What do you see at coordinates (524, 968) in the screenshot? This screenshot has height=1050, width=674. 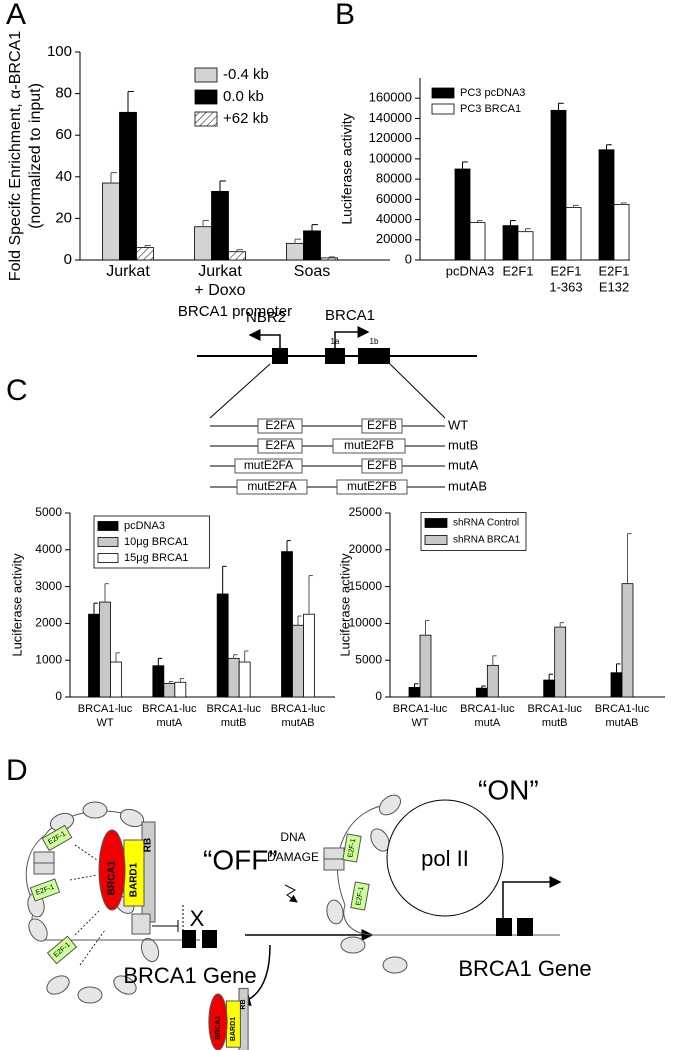 I see `gene-label: BRCA1 Gene` at bounding box center [524, 968].